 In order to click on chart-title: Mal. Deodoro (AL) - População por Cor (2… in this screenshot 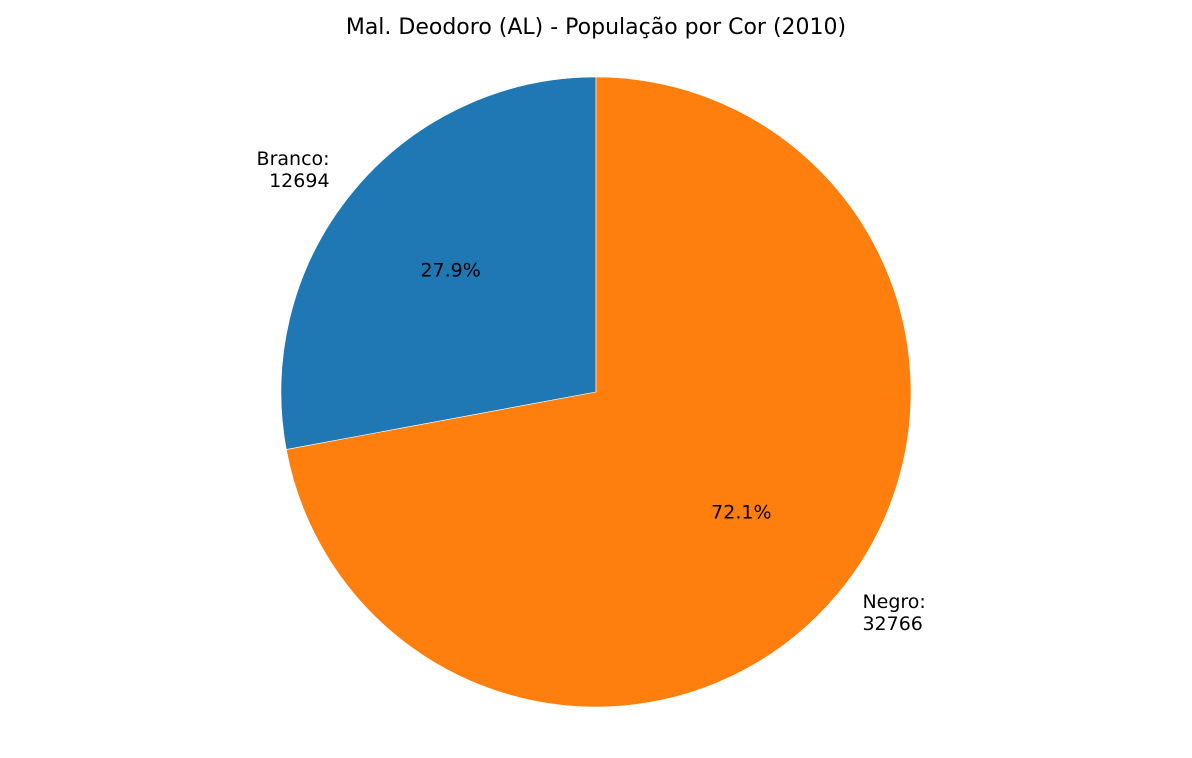, I will do `click(596, 27)`.